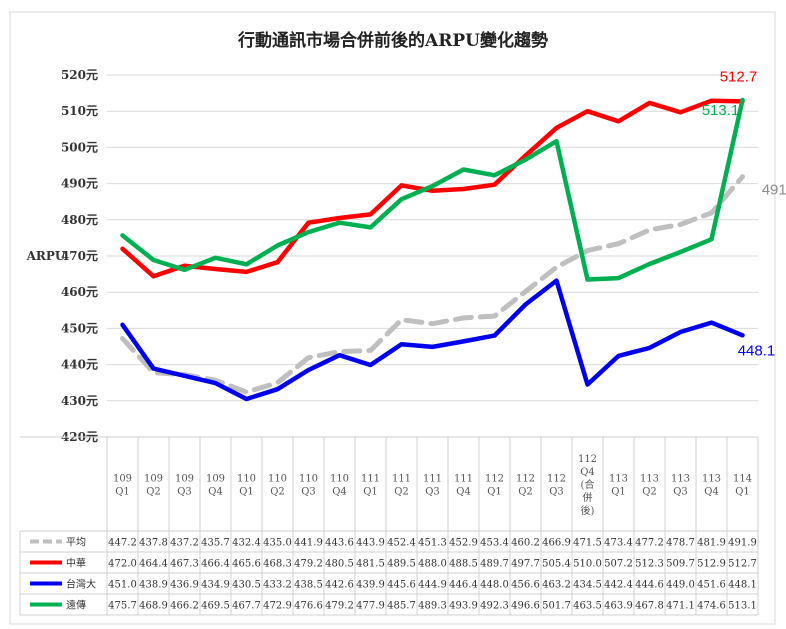 This screenshot has width=786, height=629. What do you see at coordinates (401, 606) in the screenshot?
I see `table-cell-value: 485.7` at bounding box center [401, 606].